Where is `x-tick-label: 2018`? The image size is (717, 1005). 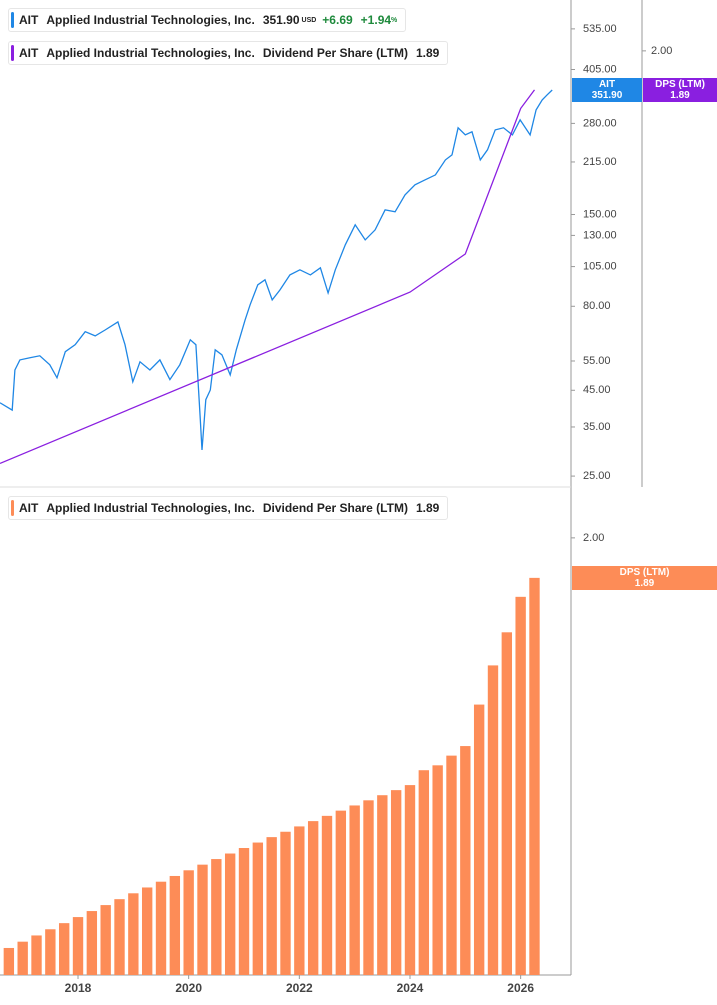 x-tick-label: 2018 is located at coordinates (78, 988).